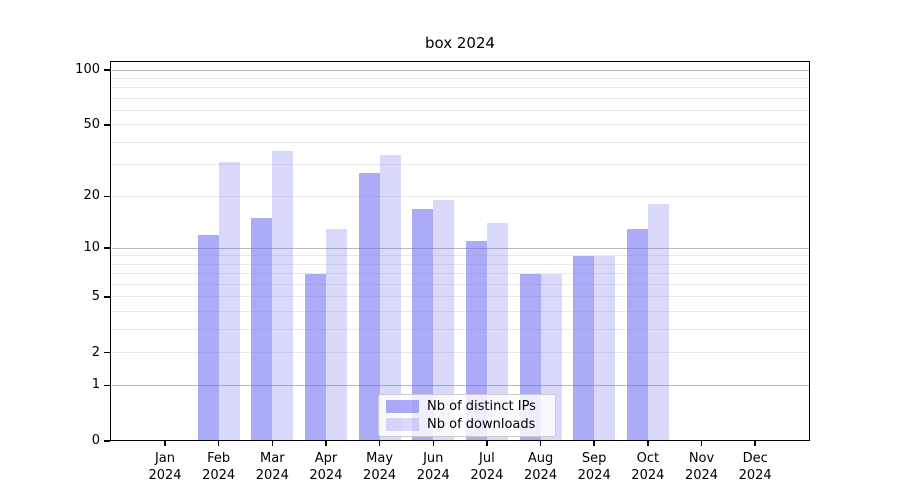  I want to click on x-tick-label: Oct 2024, so click(648, 467).